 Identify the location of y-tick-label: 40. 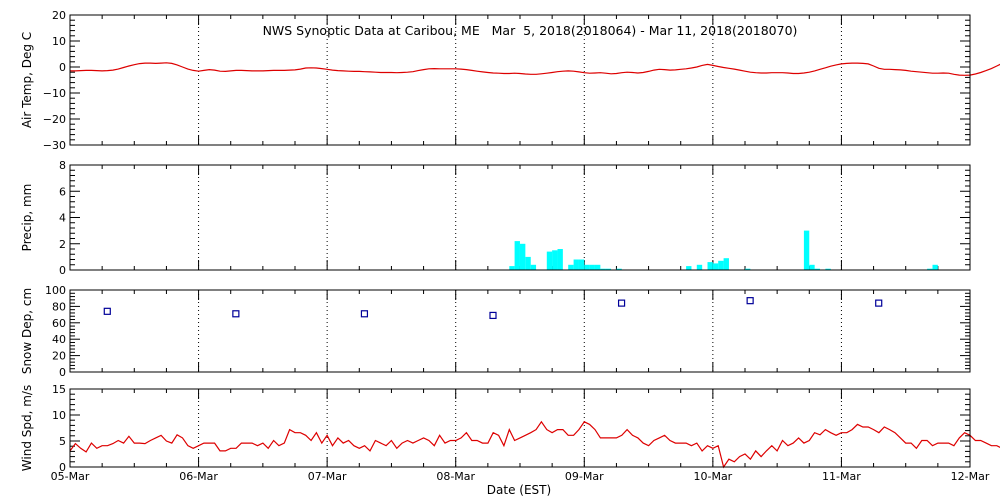
(59, 339).